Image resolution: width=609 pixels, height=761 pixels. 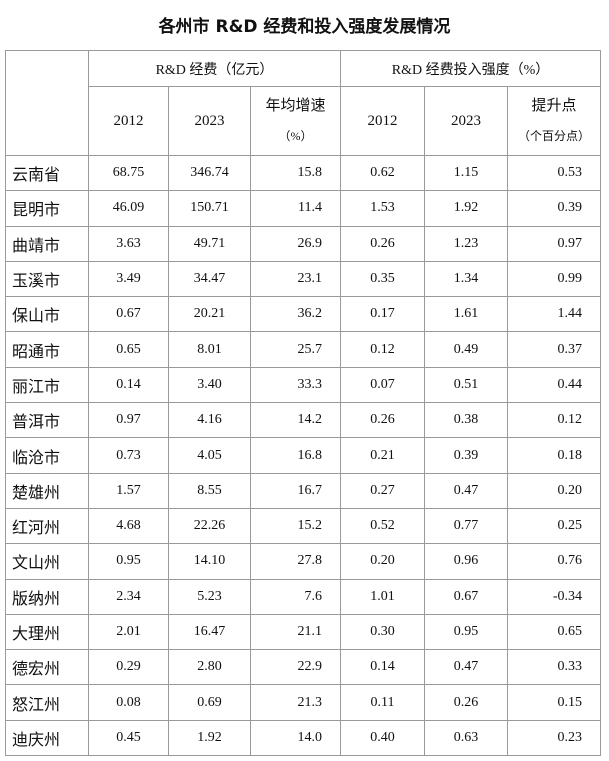 What do you see at coordinates (554, 738) in the screenshot?
I see `cell-value: 0.23` at bounding box center [554, 738].